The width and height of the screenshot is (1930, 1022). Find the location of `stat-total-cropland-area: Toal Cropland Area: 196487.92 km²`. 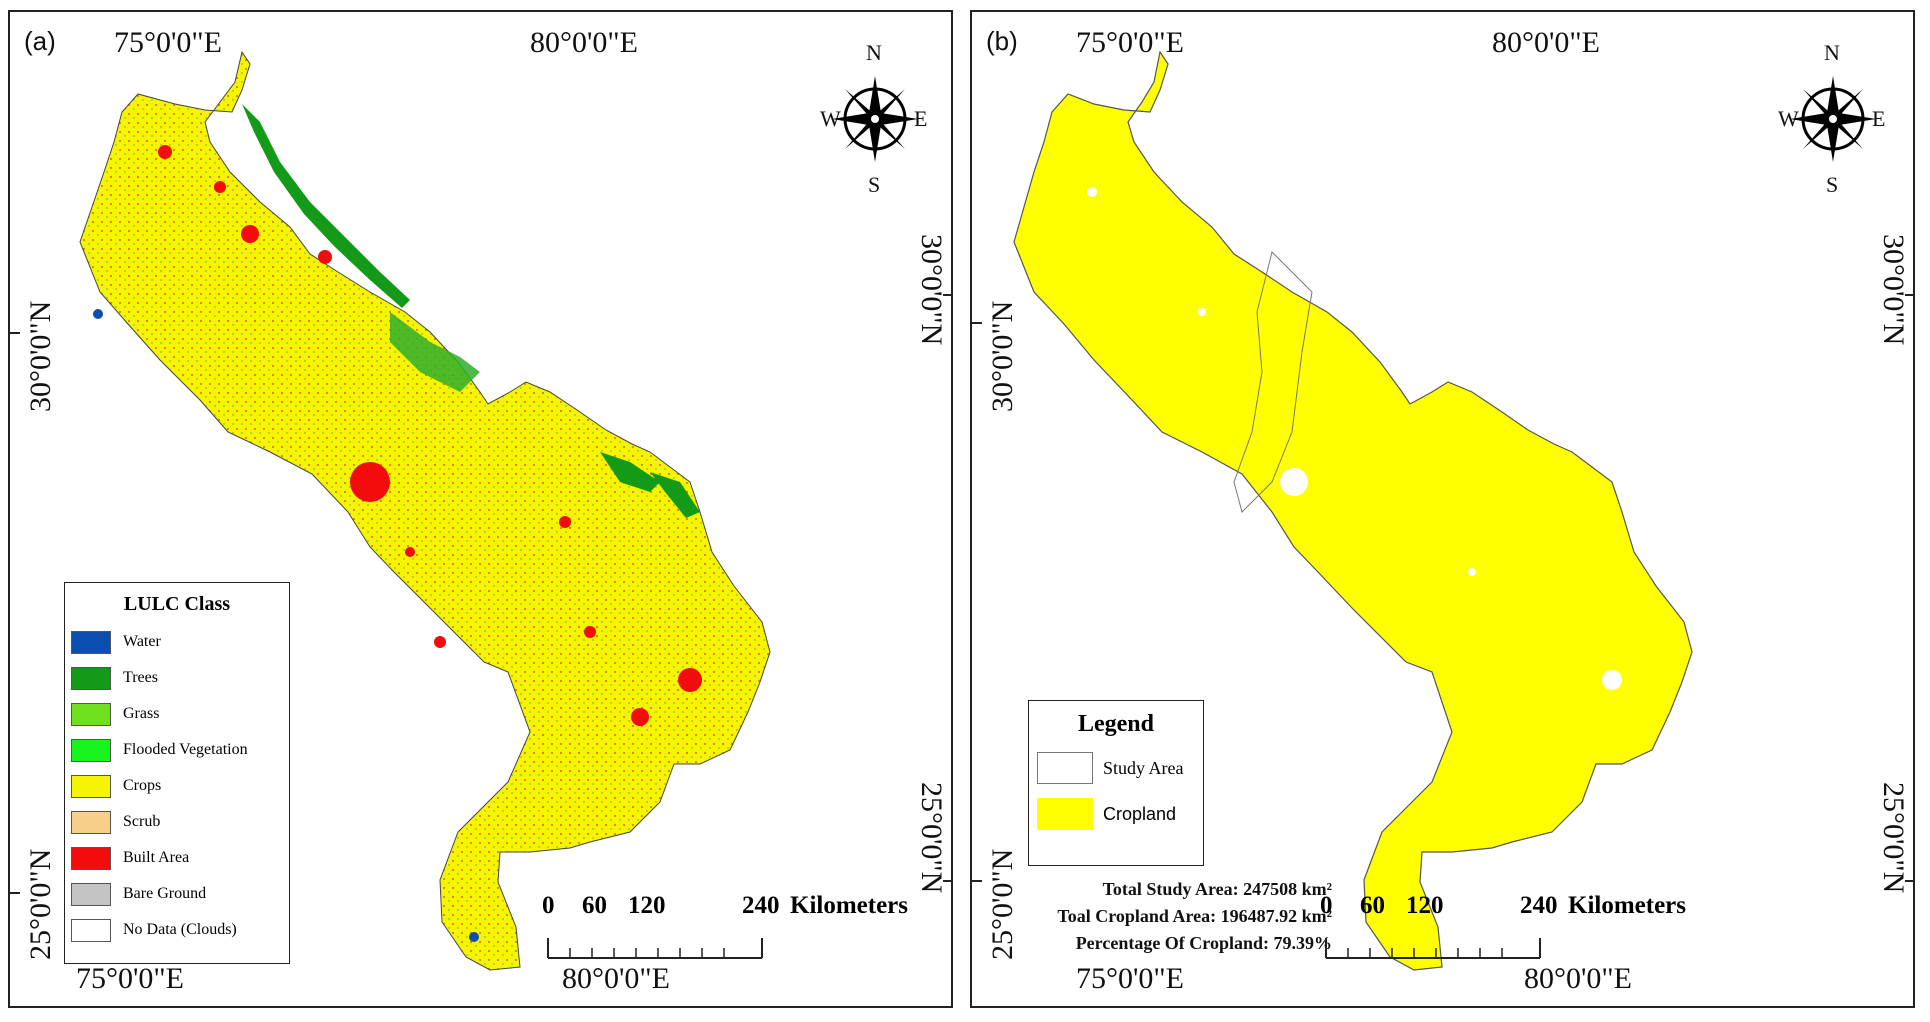

stat-total-cropland-area: Toal Cropland Area: 196487.92 km² is located at coordinates (1194, 916).